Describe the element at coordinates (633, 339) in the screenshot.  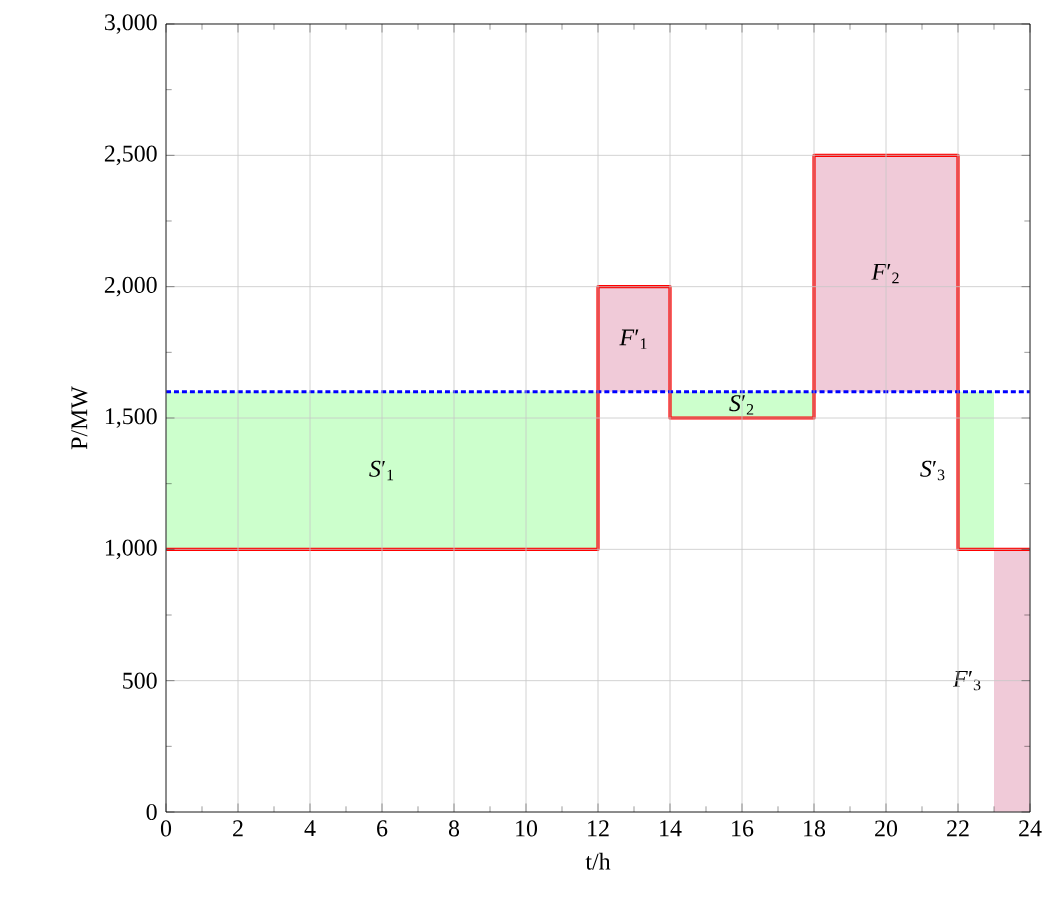
I see `annotation: F′$_{1}$` at that location.